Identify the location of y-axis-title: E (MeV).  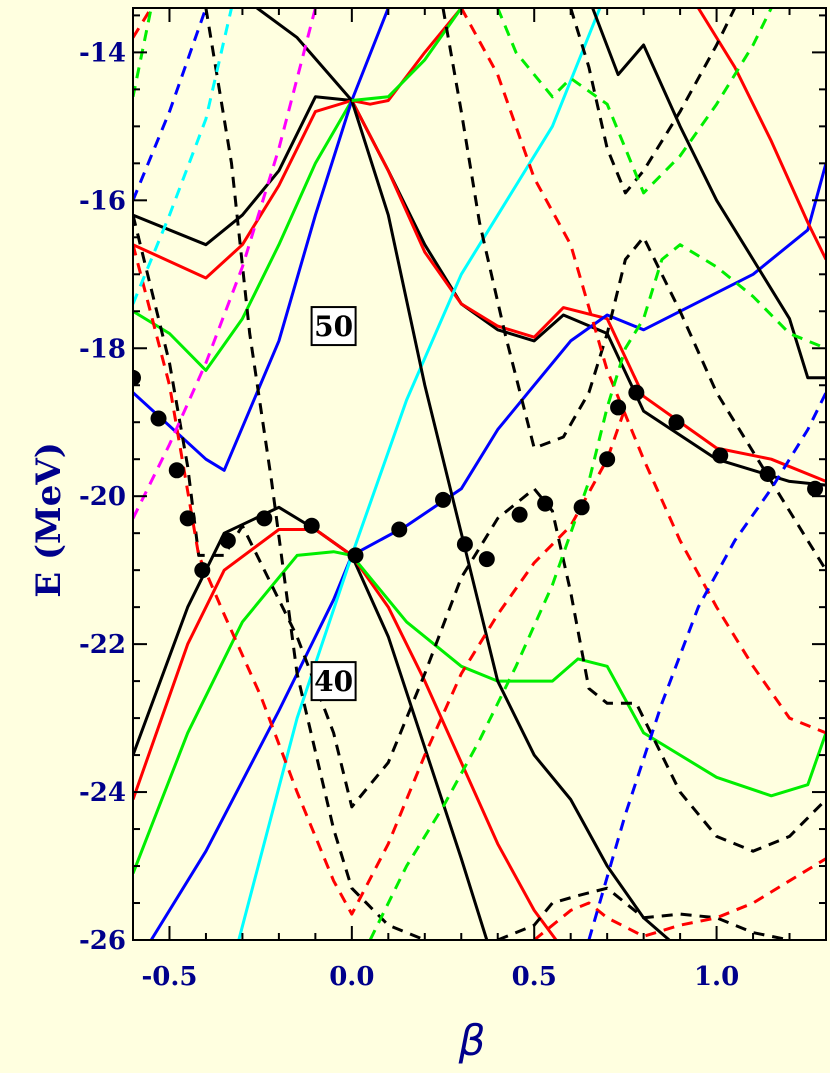
(49, 520).